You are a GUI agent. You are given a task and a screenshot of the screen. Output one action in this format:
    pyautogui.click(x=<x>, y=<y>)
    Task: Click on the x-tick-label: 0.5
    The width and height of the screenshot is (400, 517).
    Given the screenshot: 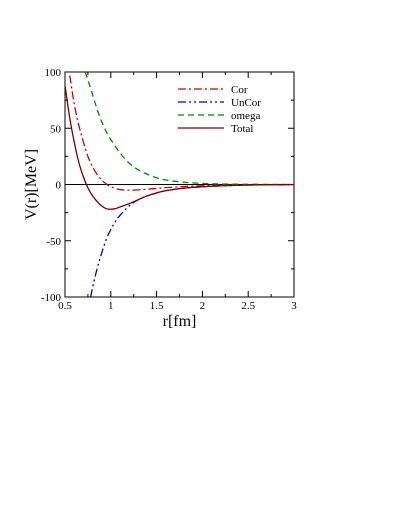 What is the action you would take?
    pyautogui.click(x=65, y=306)
    